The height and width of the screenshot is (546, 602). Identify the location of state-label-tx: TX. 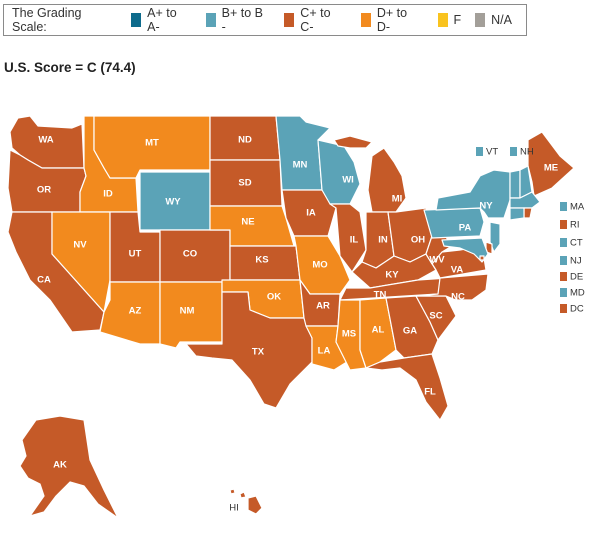
(258, 352).